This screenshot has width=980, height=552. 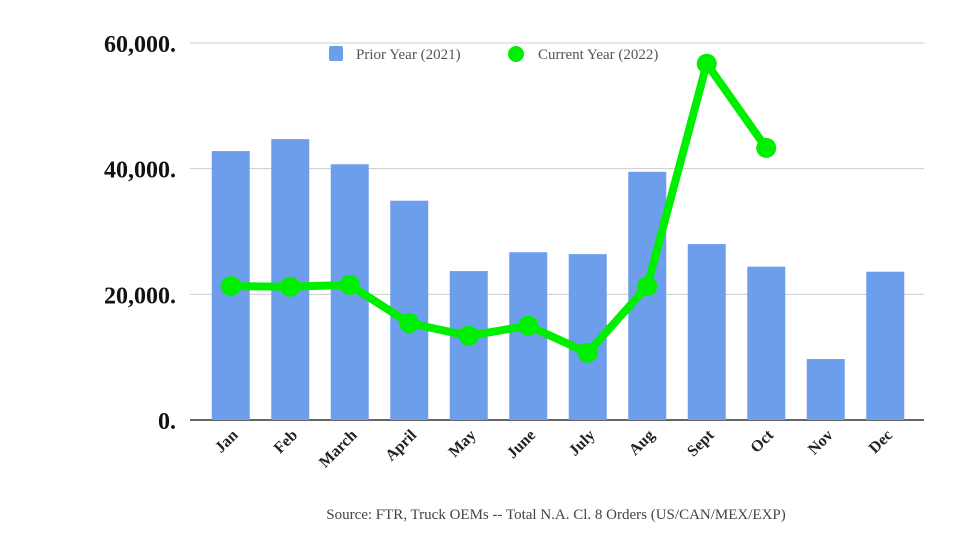 What do you see at coordinates (140, 171) in the screenshot?
I see `y-tick-label: 40,000.` at bounding box center [140, 171].